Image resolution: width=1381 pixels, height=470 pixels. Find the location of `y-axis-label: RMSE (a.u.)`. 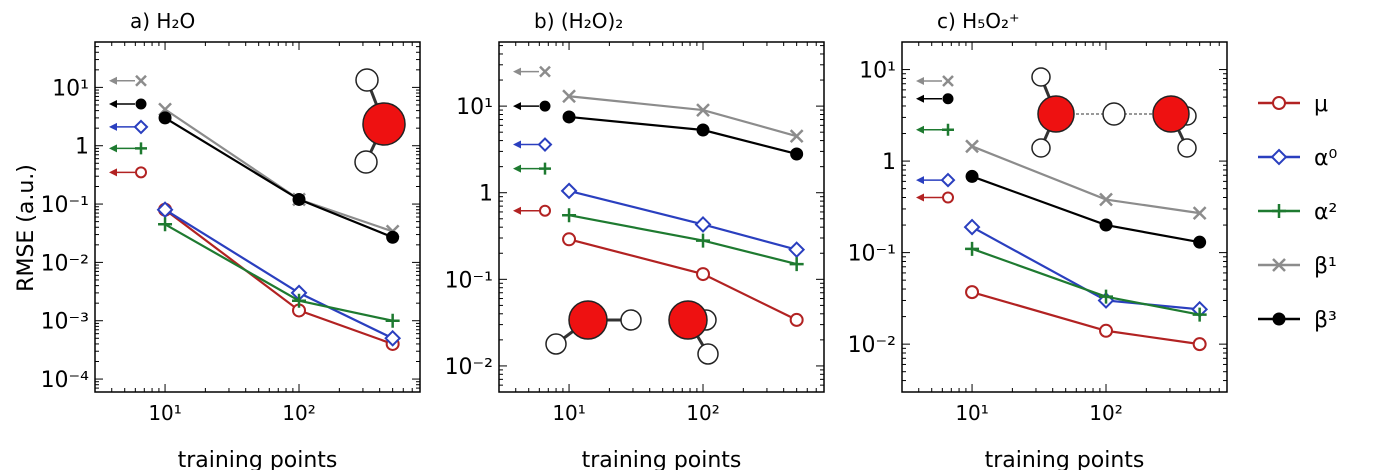

y-axis-label: RMSE (a.u.) is located at coordinates (26, 228).